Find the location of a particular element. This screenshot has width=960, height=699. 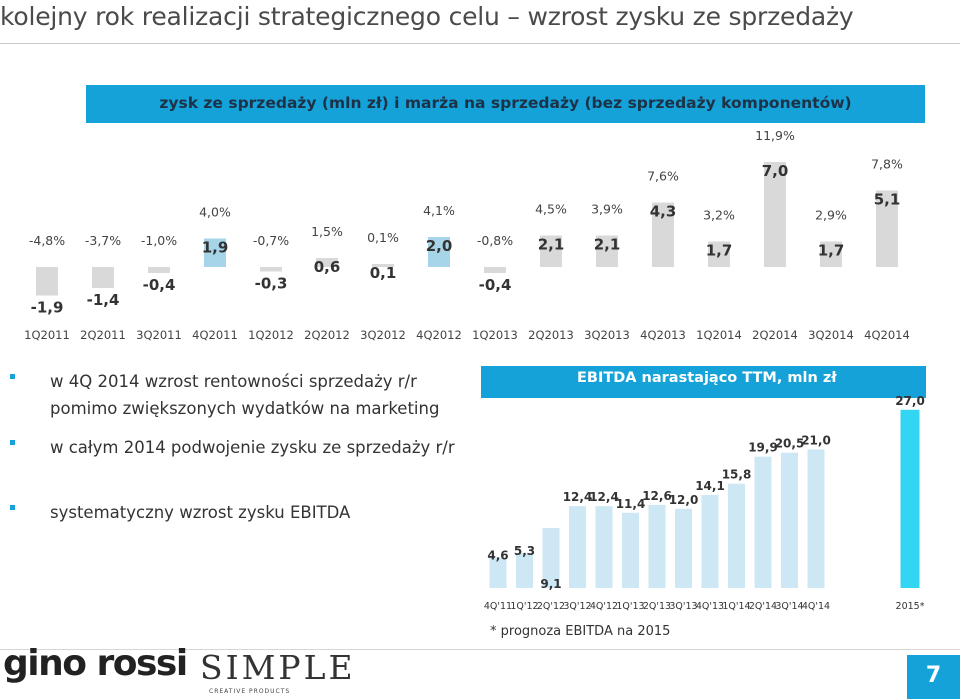

footer-divider is located at coordinates (480, 649).